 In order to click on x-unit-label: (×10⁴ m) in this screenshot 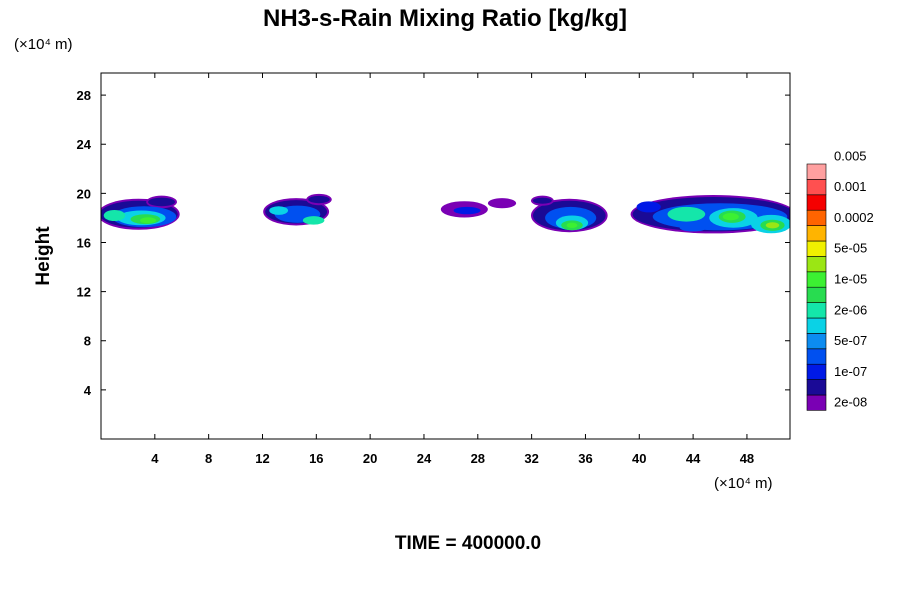, I will do `click(743, 483)`.